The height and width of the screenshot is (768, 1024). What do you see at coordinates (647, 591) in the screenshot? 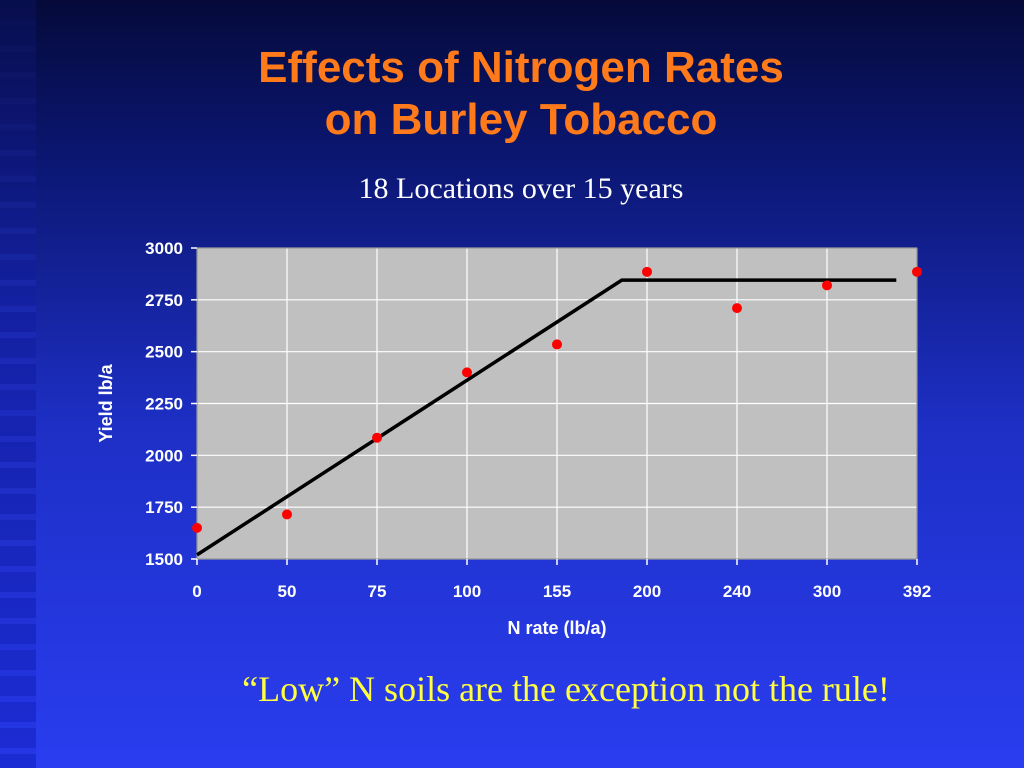
I see `x-tick-label: 200` at bounding box center [647, 591].